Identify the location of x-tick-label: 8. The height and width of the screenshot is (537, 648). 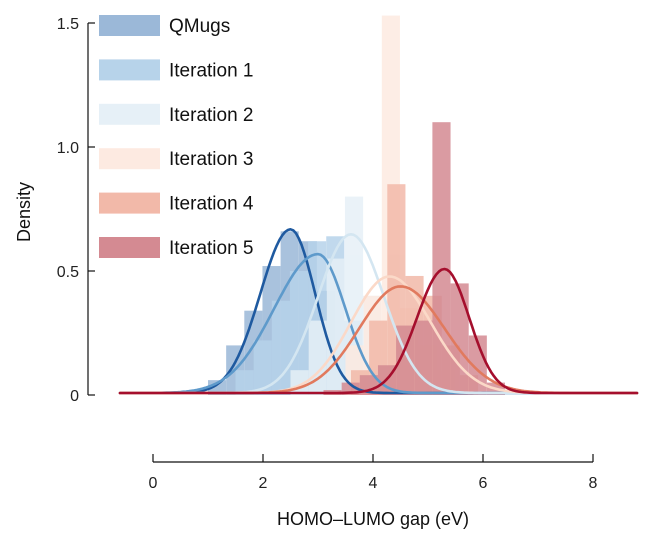
(593, 483).